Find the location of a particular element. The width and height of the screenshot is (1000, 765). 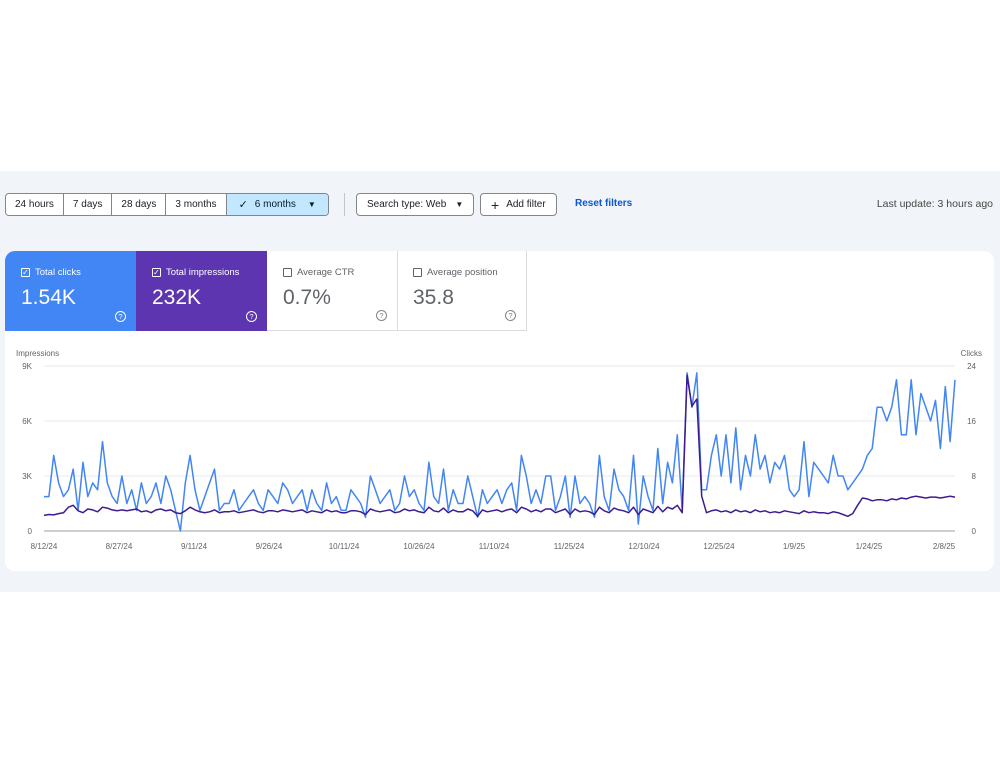

range-24-hours-button: 24 hours is located at coordinates (35, 204).